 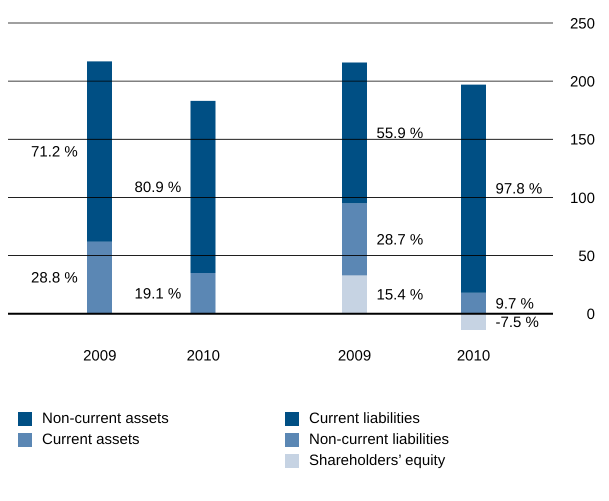 What do you see at coordinates (515, 303) in the screenshot?
I see `annotation: 9.7 %` at bounding box center [515, 303].